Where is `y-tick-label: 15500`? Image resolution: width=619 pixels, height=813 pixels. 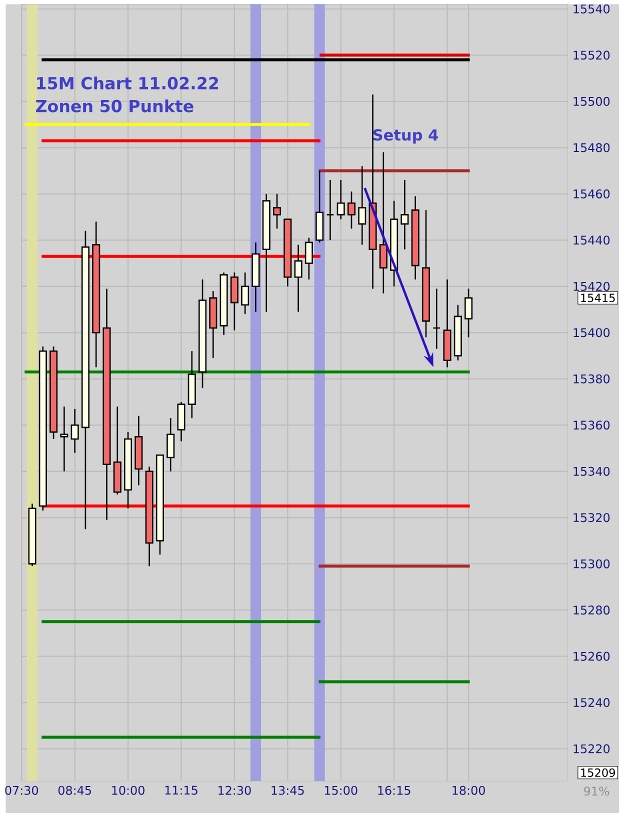
y-tick-label: 15500 is located at coordinates (591, 101).